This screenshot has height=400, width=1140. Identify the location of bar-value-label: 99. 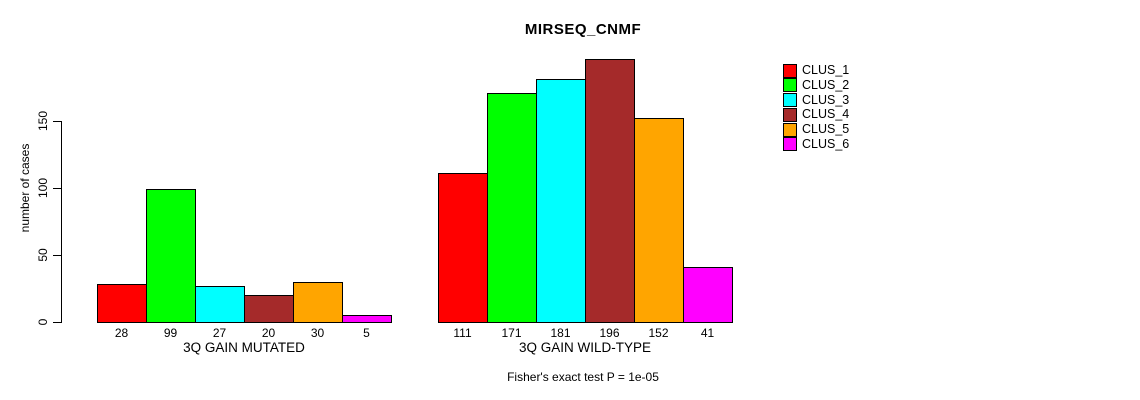
(170, 333).